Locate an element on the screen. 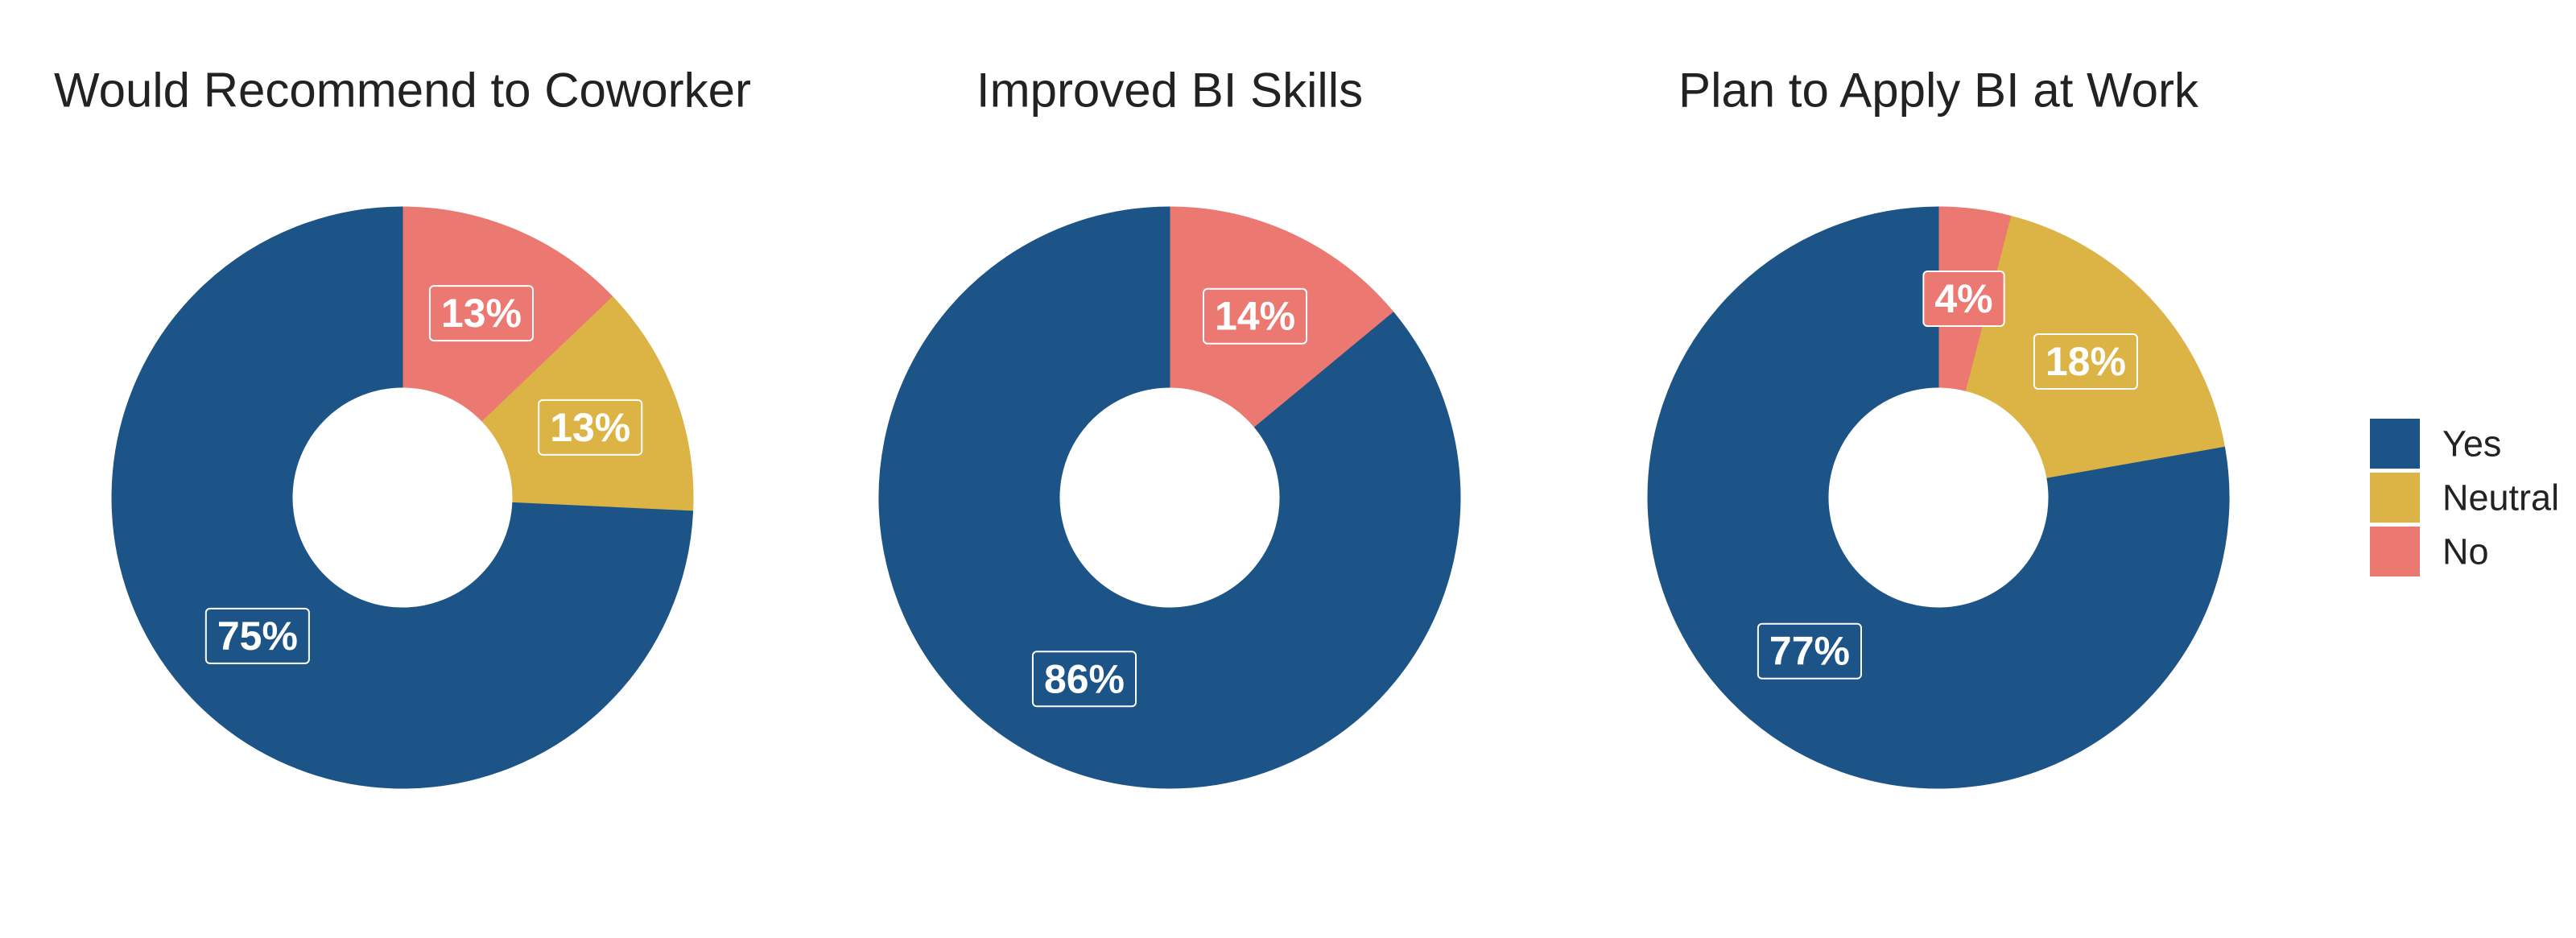 This screenshot has width=2576, height=938. legend-label: Yes is located at coordinates (2471, 445).